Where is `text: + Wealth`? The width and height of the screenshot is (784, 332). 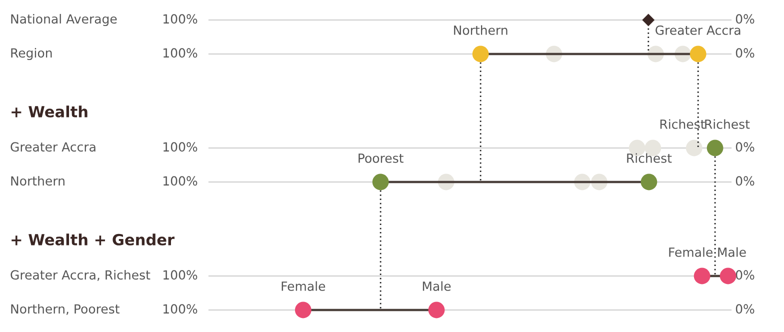 text: + Wealth is located at coordinates (50, 112).